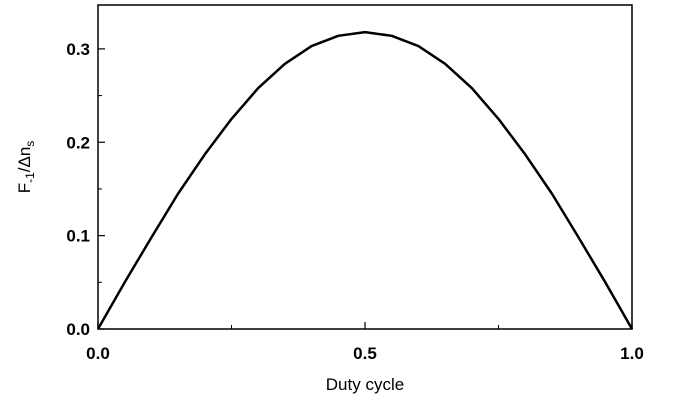 The image size is (674, 403). I want to click on x-tick-label: 1.0, so click(632, 353).